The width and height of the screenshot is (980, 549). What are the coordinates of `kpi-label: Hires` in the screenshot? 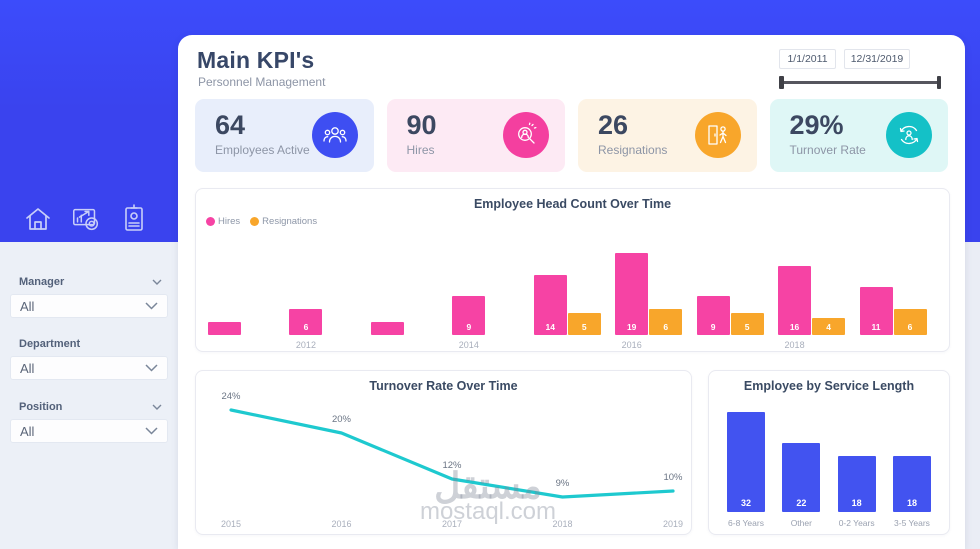 It's located at (420, 150).